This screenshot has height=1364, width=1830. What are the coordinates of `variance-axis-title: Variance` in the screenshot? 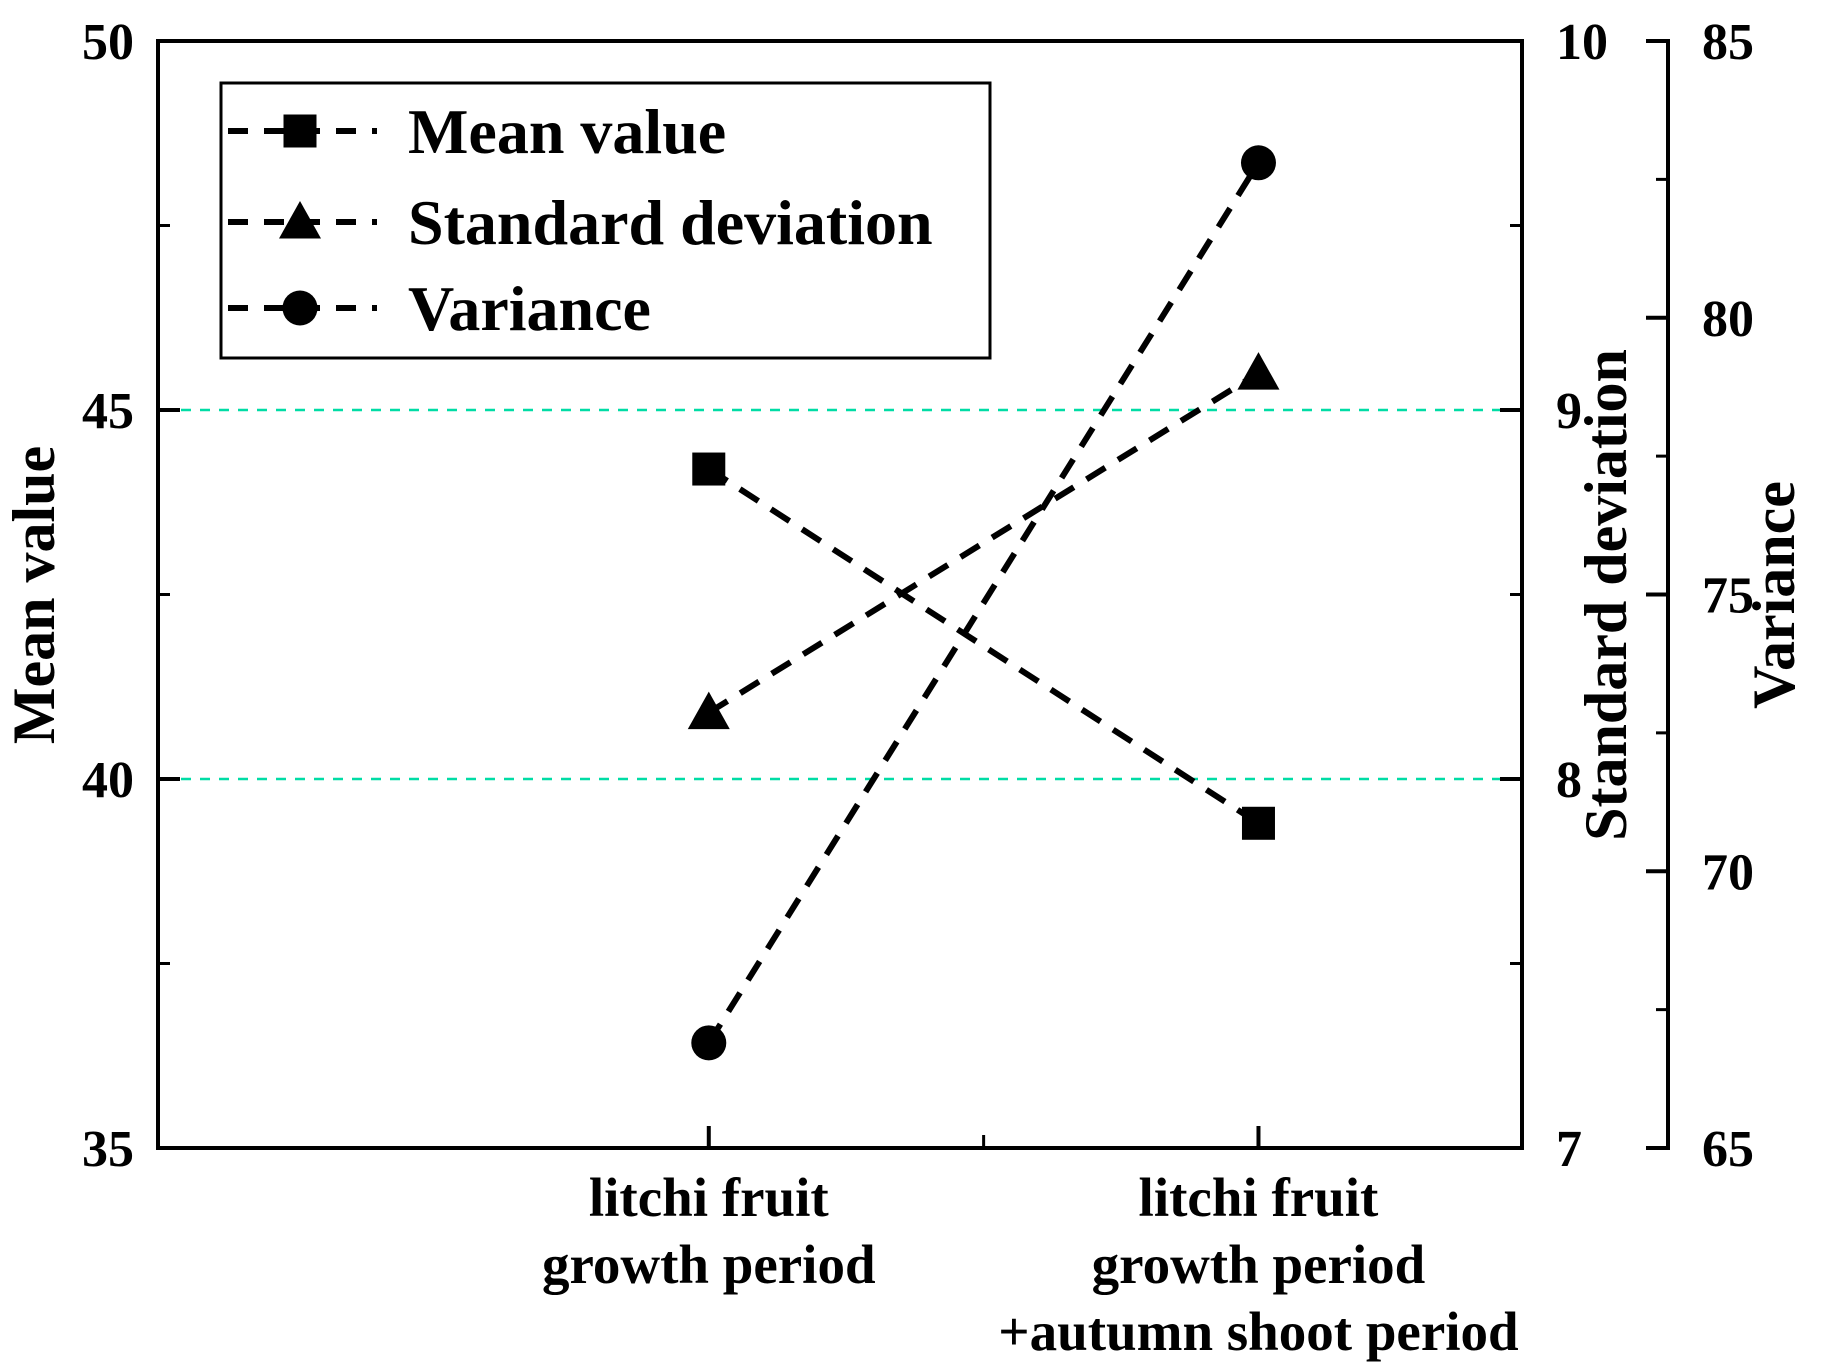 It's located at (1774, 595).